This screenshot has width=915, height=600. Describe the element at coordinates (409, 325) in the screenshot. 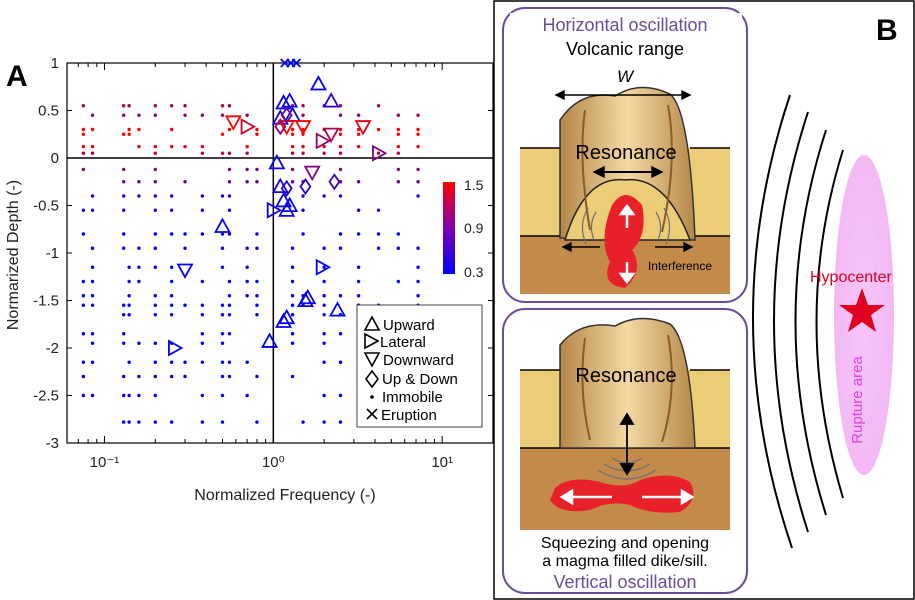

I see `legend-entry-upward: Upward` at that location.